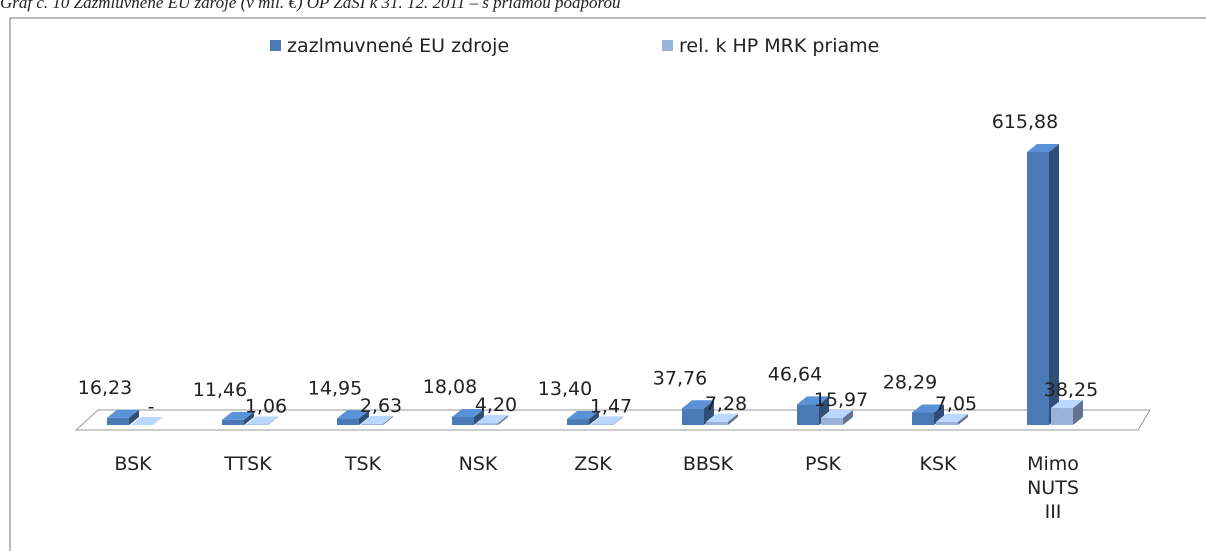 The image size is (1206, 551). I want to click on data-label: 28,29, so click(910, 382).